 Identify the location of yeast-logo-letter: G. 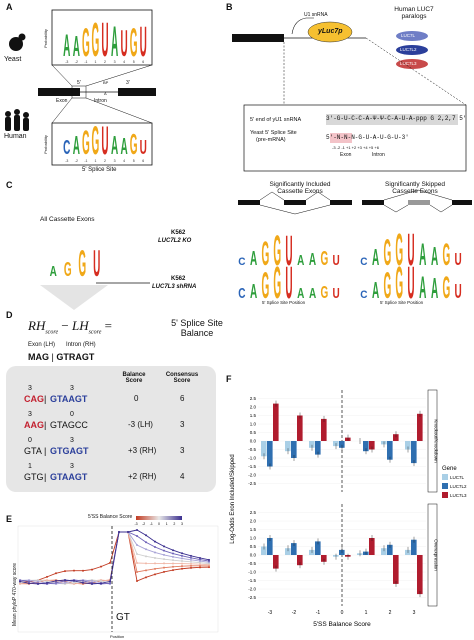
(96, 40).